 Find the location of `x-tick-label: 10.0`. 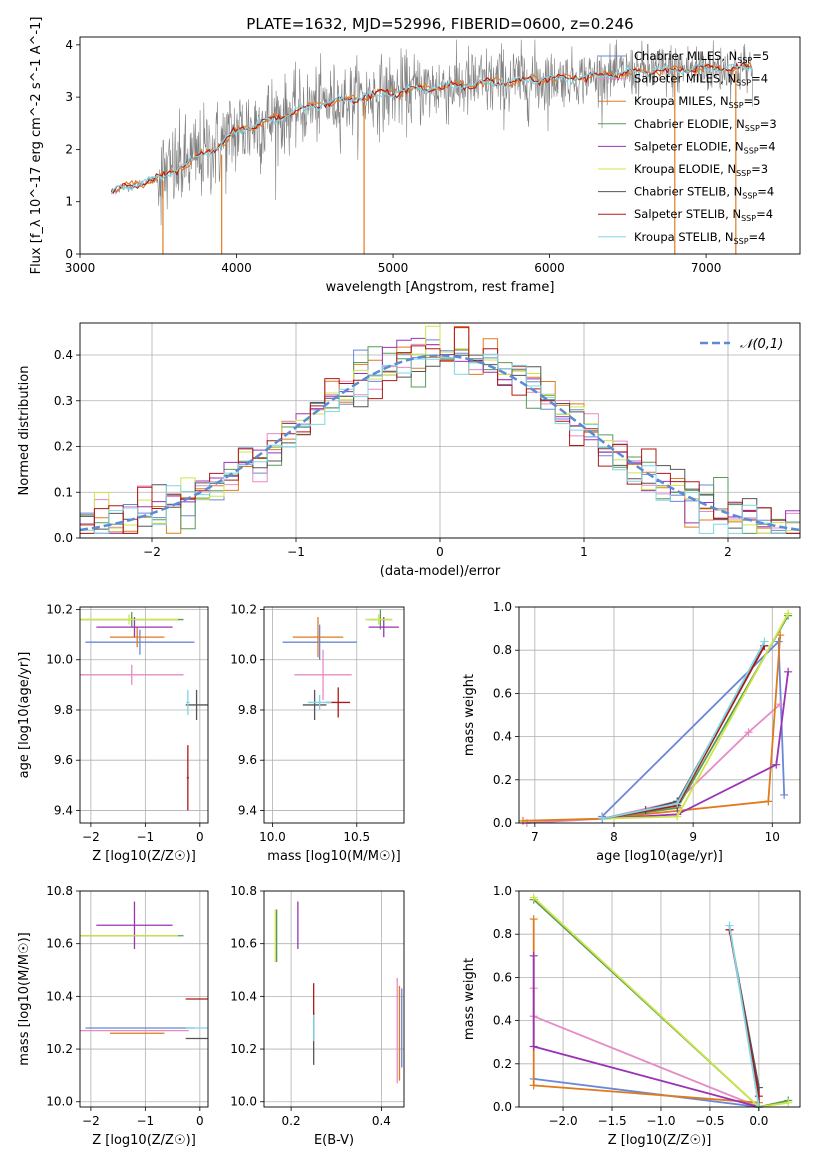

x-tick-label: 10.0 is located at coordinates (272, 837).